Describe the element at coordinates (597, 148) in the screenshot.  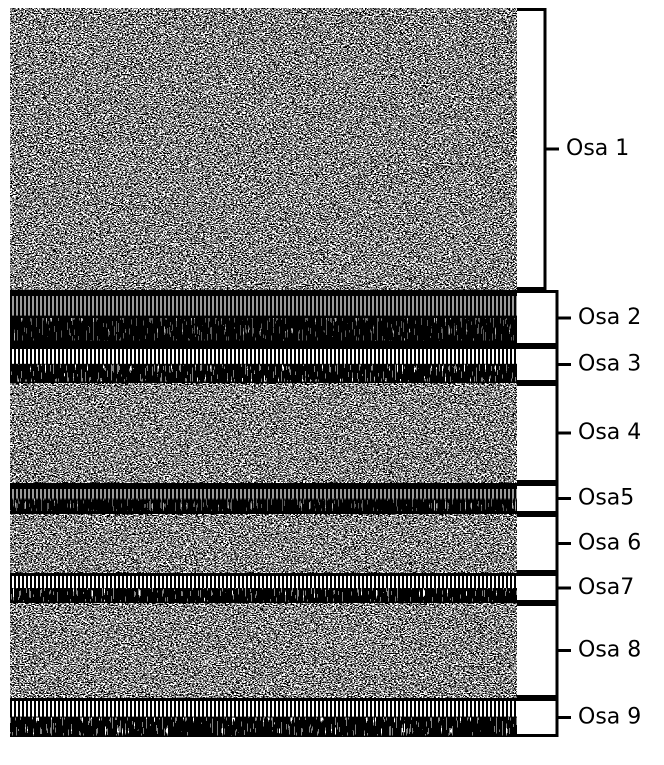
I see `segment-label: Osa 1` at that location.